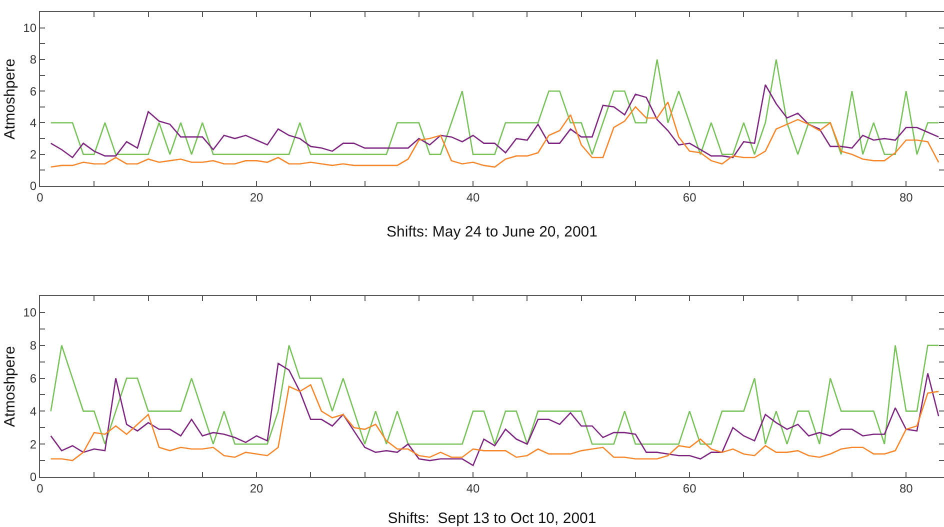  I want to click on x-axis-title: Shifts: Sept 13 to Oct 10, 2001, so click(492, 518).